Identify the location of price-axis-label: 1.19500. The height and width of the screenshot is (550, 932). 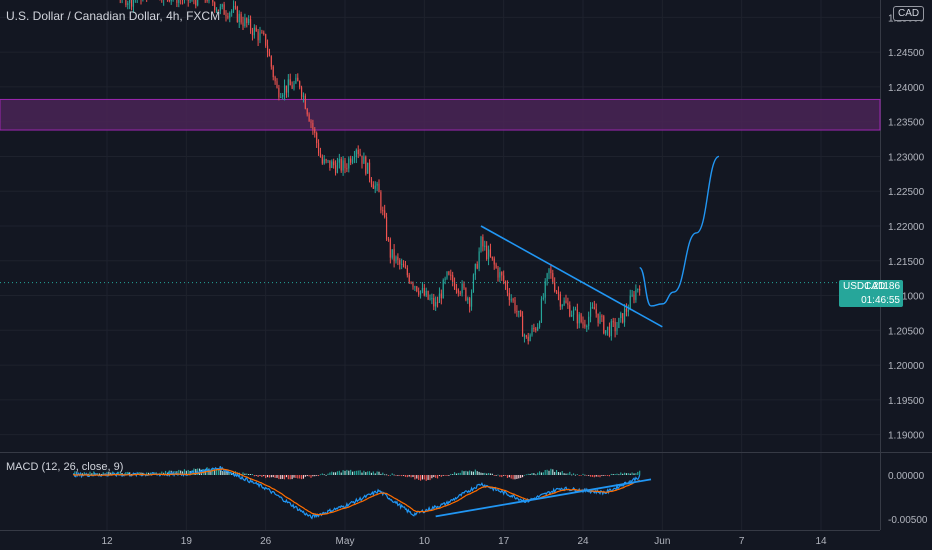
(906, 401).